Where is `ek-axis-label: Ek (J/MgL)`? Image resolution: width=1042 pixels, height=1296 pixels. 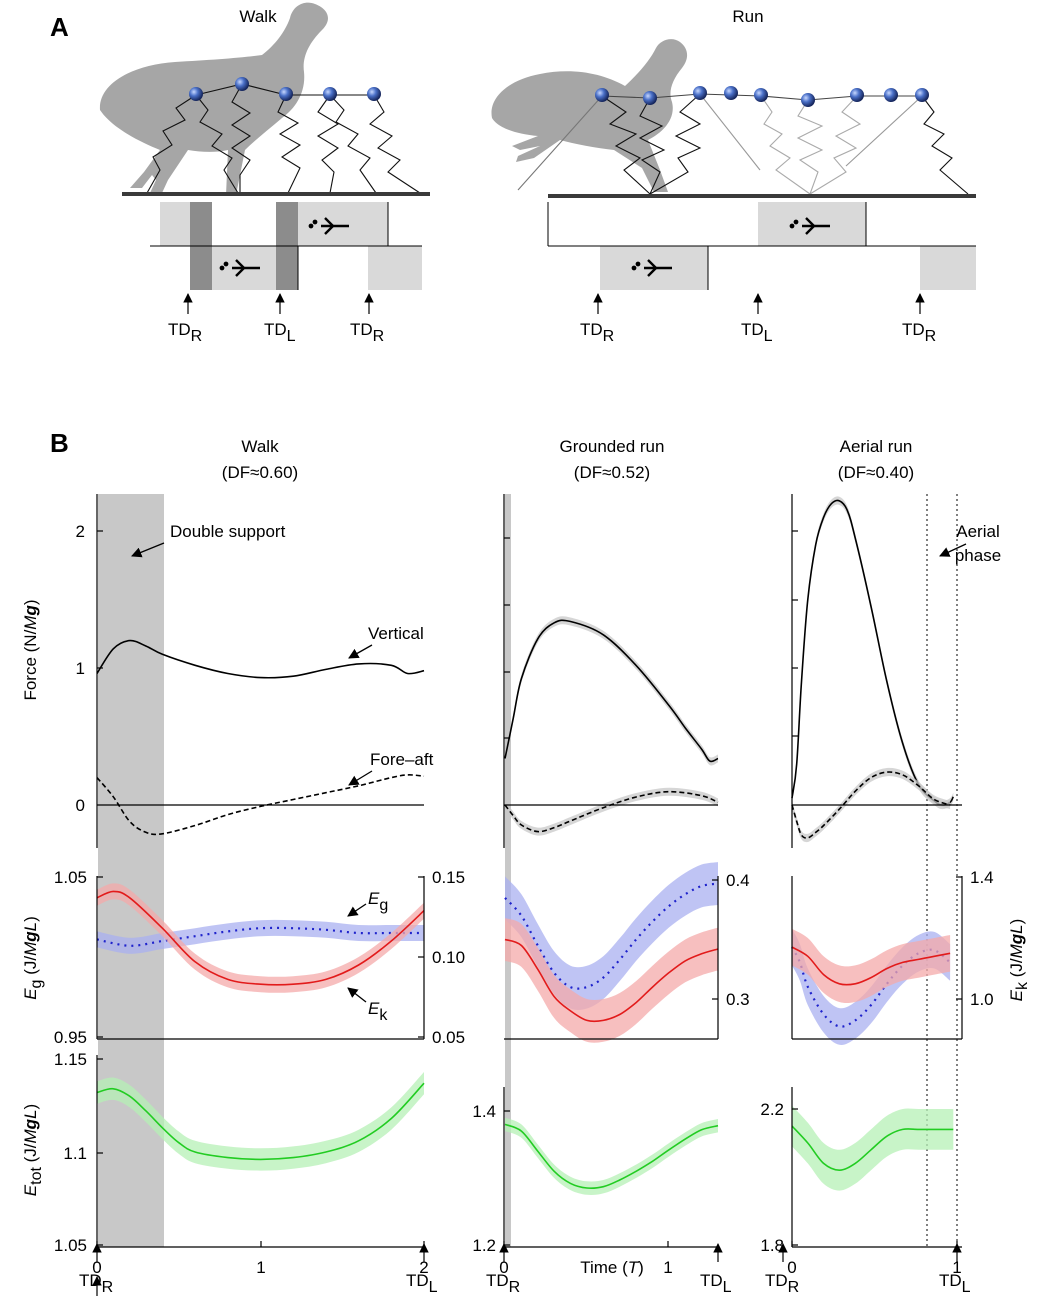
ek-axis-label: Ek (J/MgL) is located at coordinates (1019, 960).